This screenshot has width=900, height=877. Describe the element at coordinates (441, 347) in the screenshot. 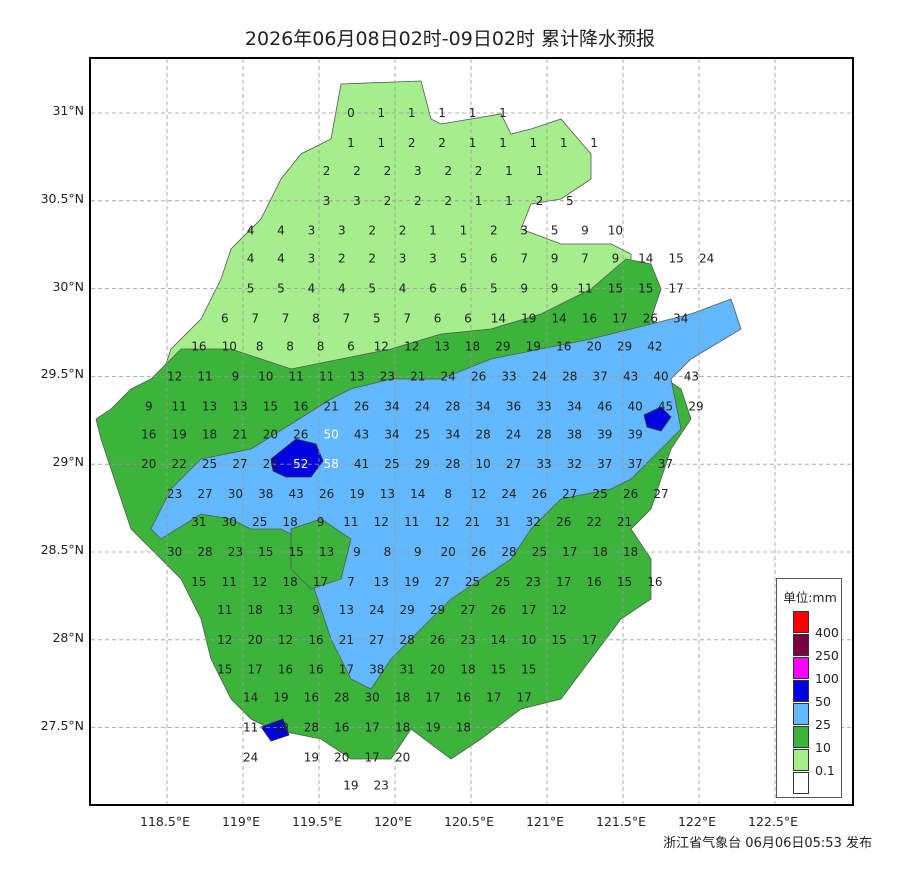

I see `precip-value: 13` at that location.